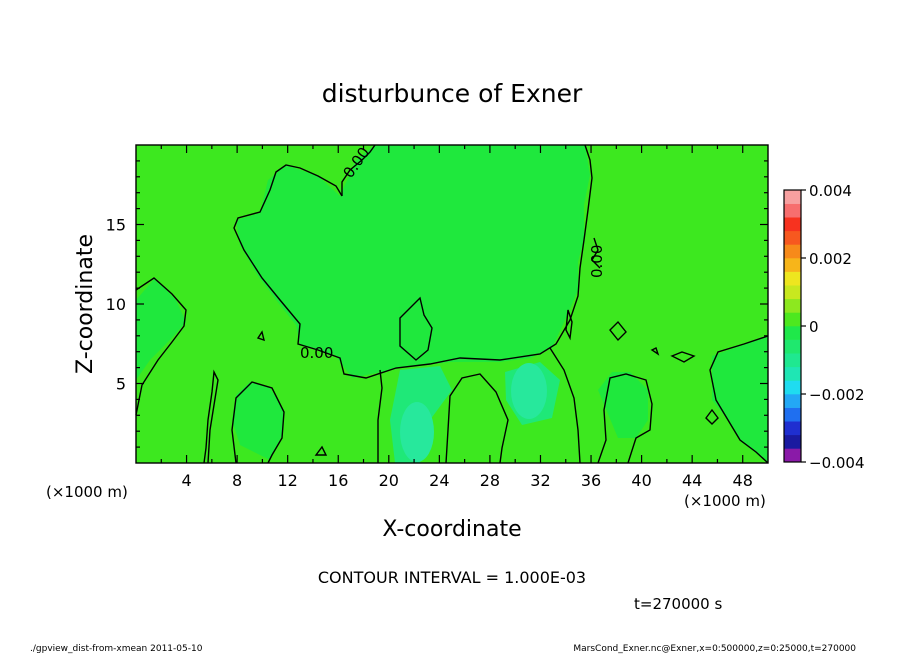 The width and height of the screenshot is (904, 654). I want to click on x-tick-label: 44, so click(692, 480).